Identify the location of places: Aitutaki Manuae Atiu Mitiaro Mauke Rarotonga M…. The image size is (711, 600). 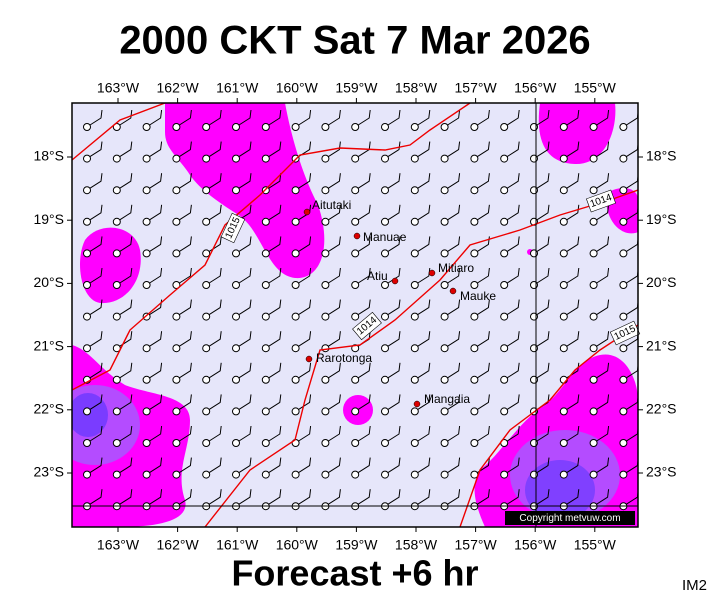
(399, 303).